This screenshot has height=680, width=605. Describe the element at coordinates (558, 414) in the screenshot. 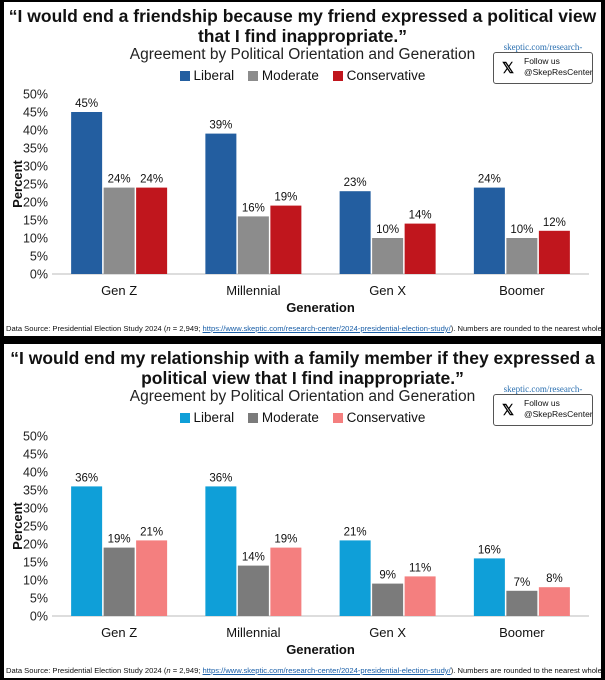

I see `badge-handle: @SkepResCenter` at that location.